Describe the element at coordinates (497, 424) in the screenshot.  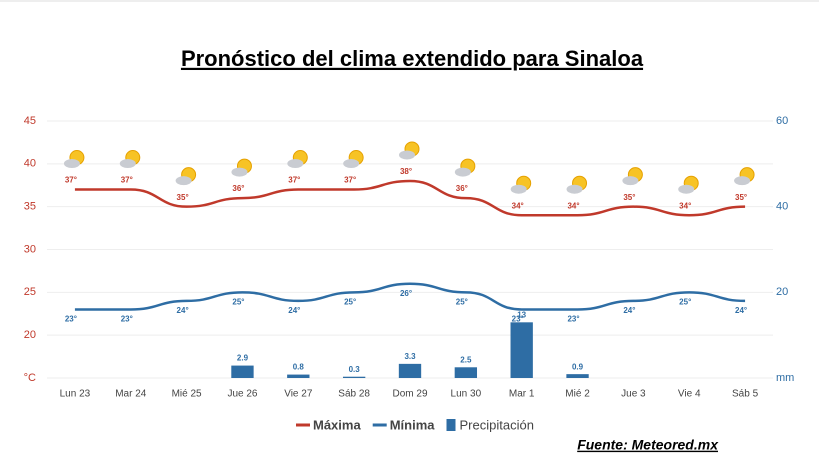
I see `legend-label: Precipitación` at that location.